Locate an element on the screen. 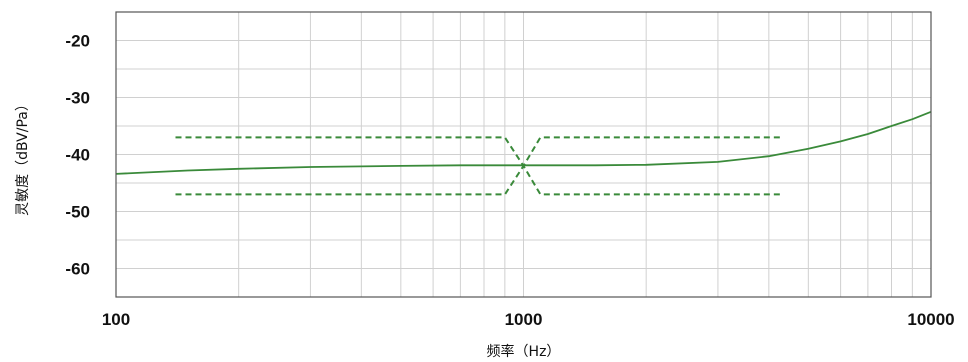  y-tick-label: -40 is located at coordinates (77, 155).